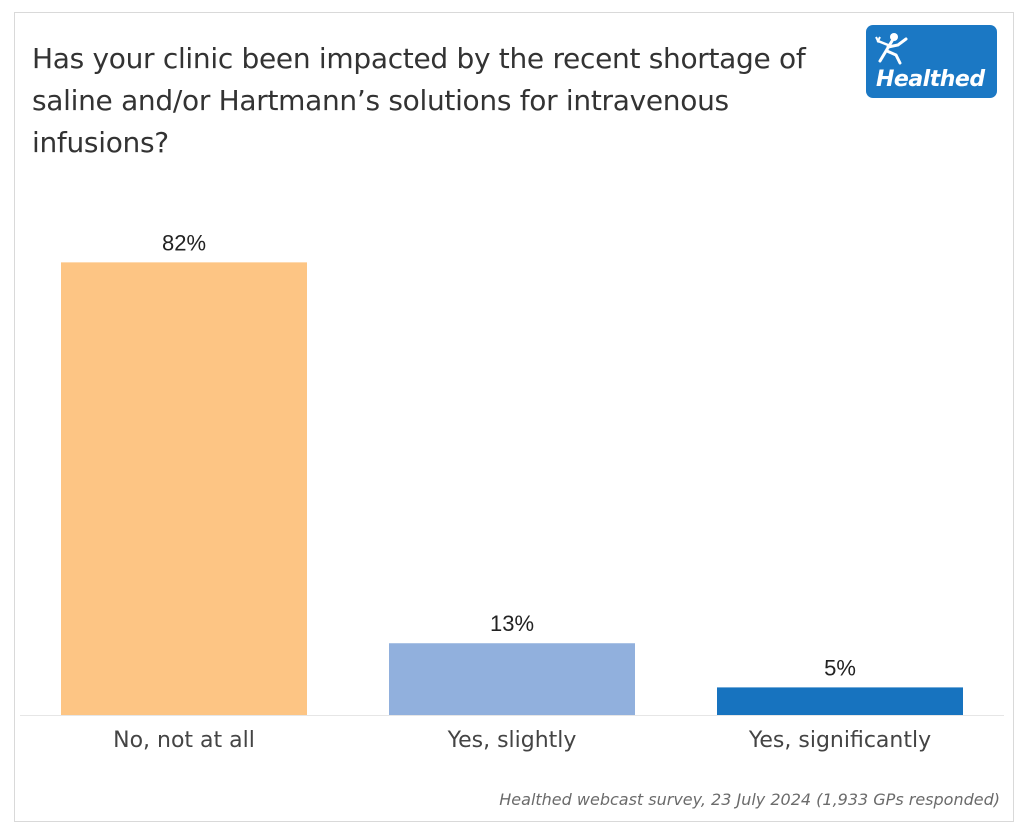 The width and height of the screenshot is (1024, 834). I want to click on runner-figure-icon, so click(891, 49).